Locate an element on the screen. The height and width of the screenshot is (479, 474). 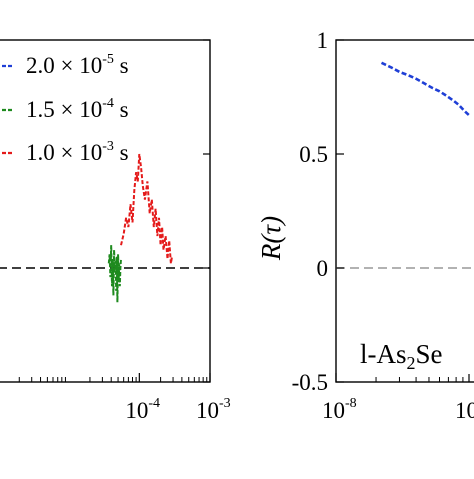
right-y-ticks: 1 0.5 0 -0.5 is located at coordinates (318, 211).